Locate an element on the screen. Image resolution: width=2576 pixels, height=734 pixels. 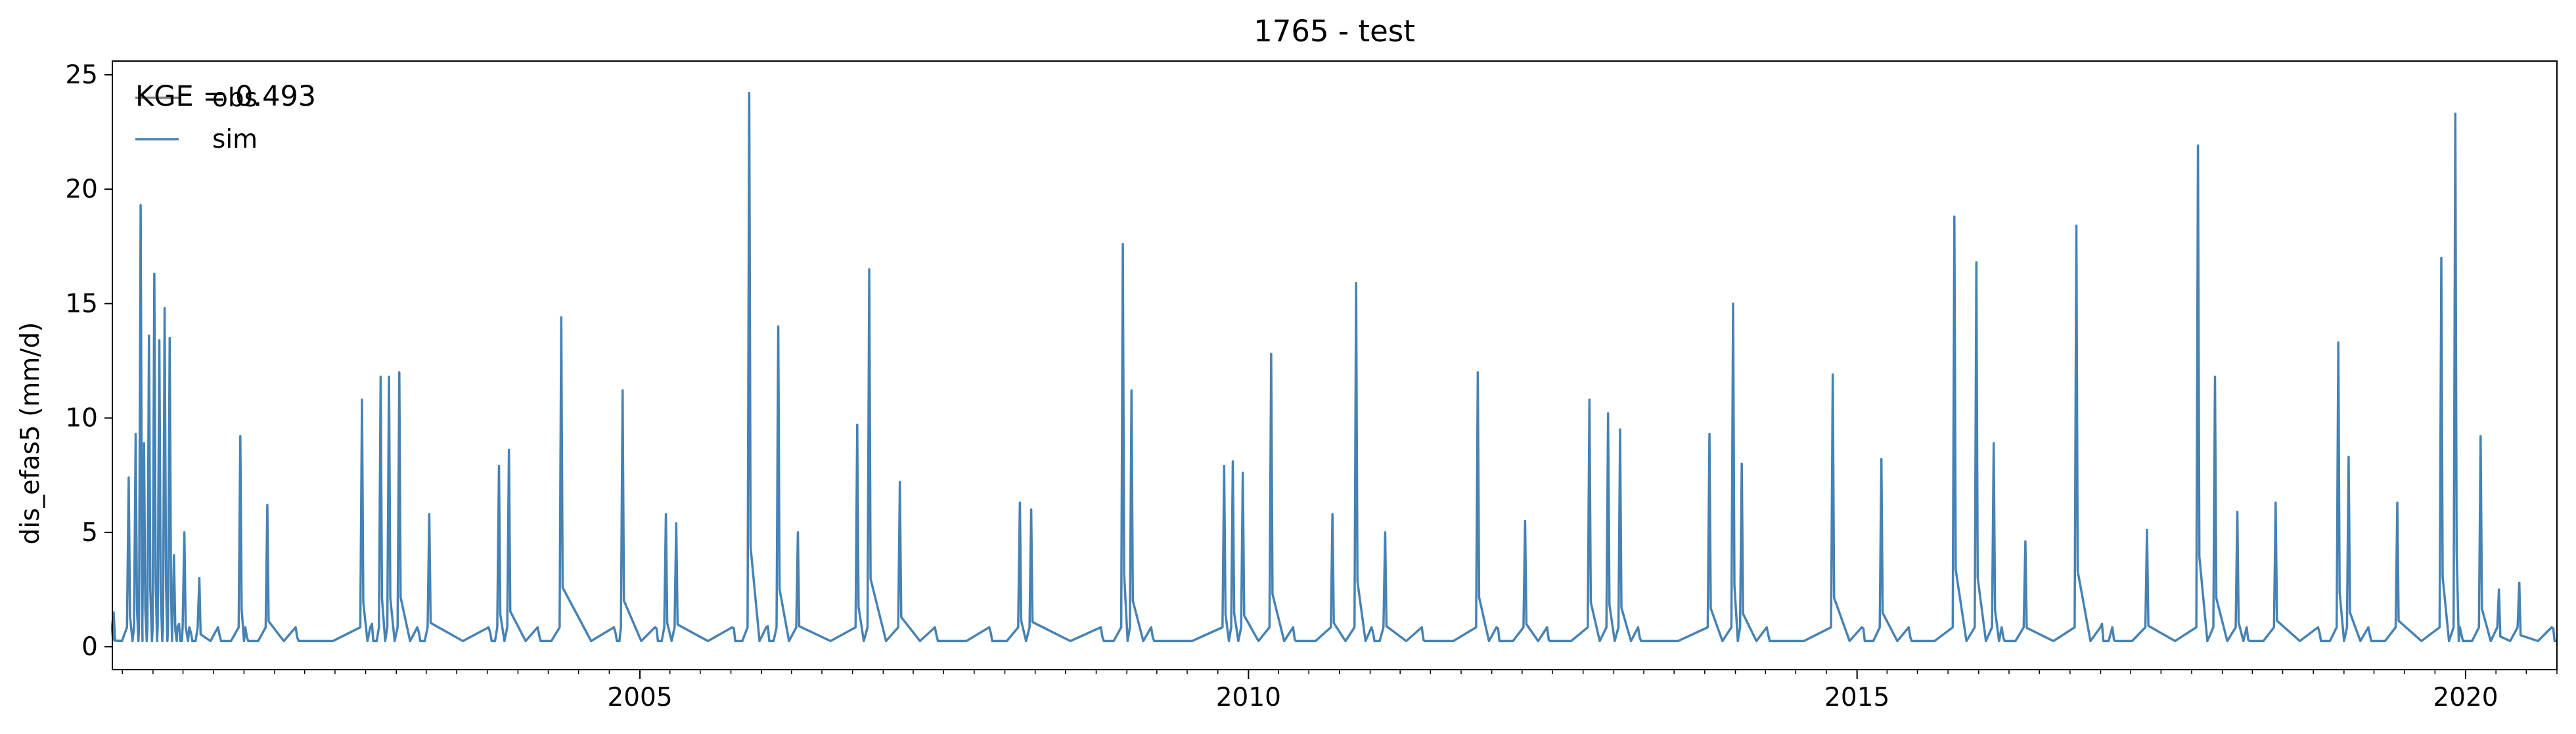
y-tick-label-25: 25 is located at coordinates (81, 75).